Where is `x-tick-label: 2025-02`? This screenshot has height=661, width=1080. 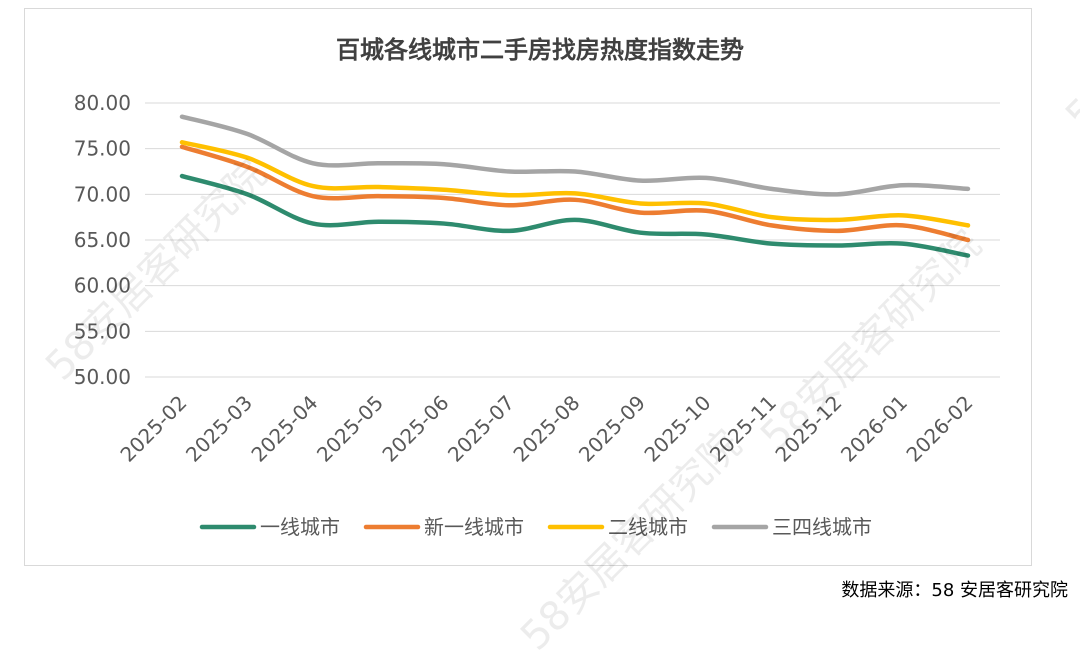 x-tick-label: 2025-02 is located at coordinates (153, 429).